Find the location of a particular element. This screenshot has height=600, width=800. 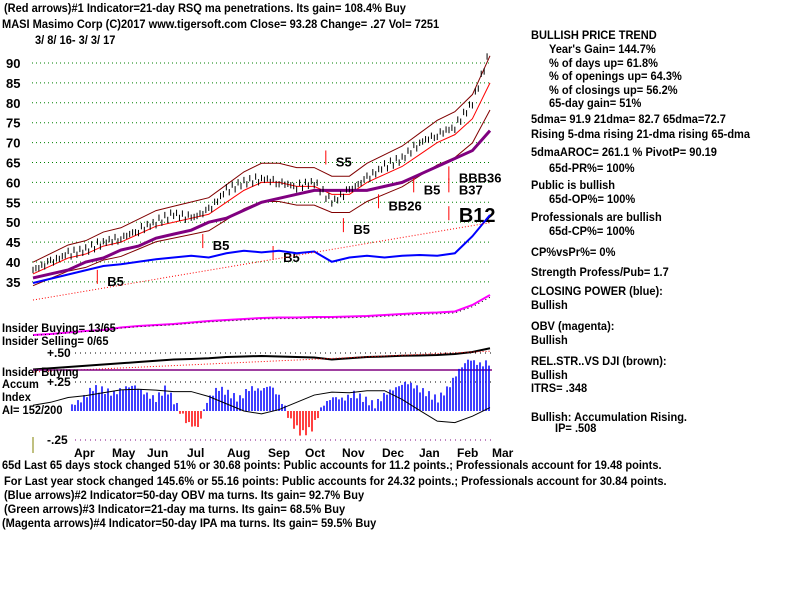

month-label: Jun is located at coordinates (157, 453).